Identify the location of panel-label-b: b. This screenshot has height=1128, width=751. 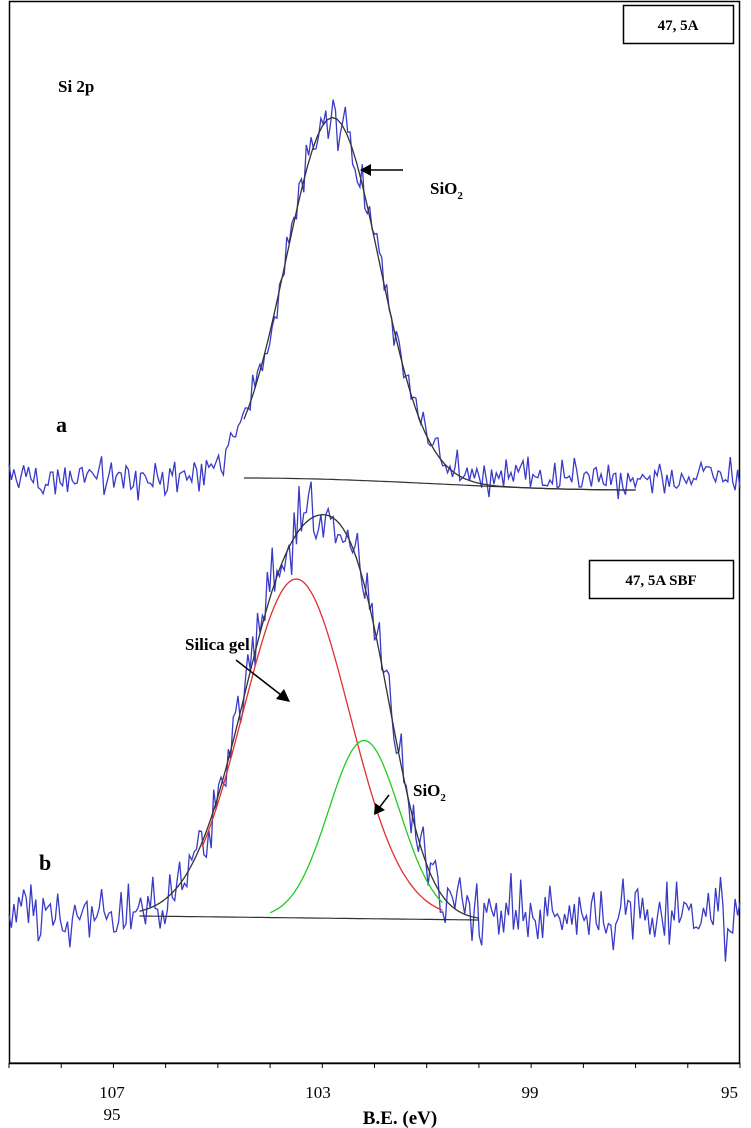
(45, 862).